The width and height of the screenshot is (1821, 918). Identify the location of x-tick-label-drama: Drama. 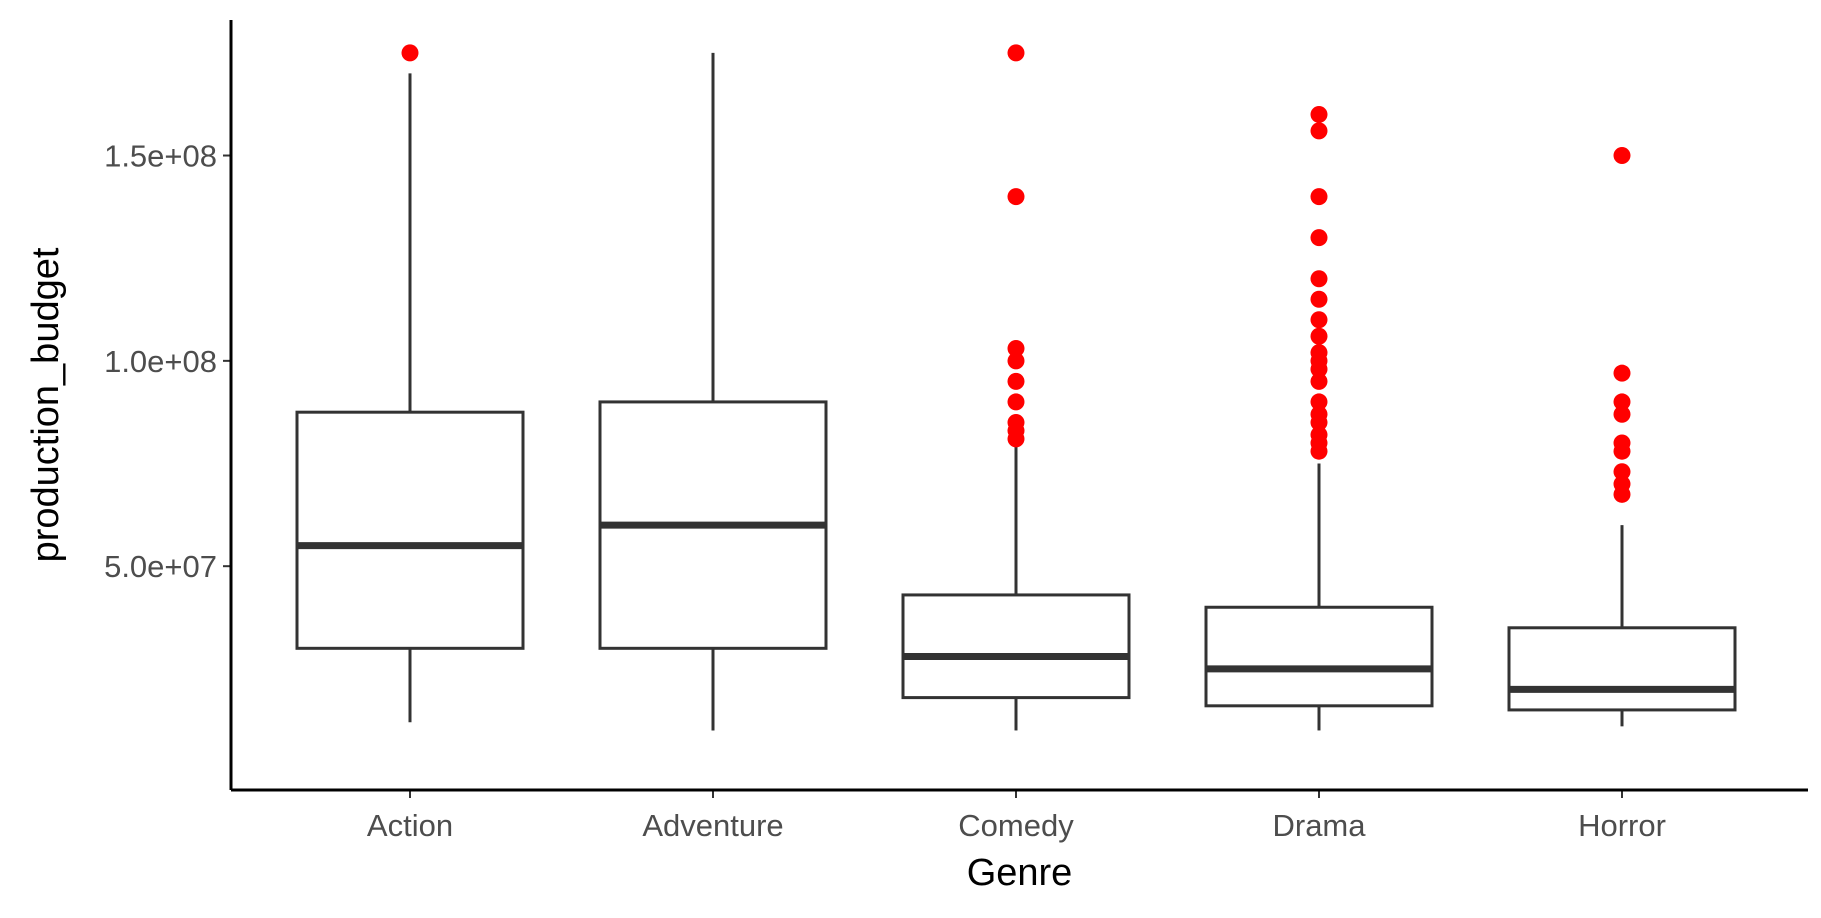
(1319, 825).